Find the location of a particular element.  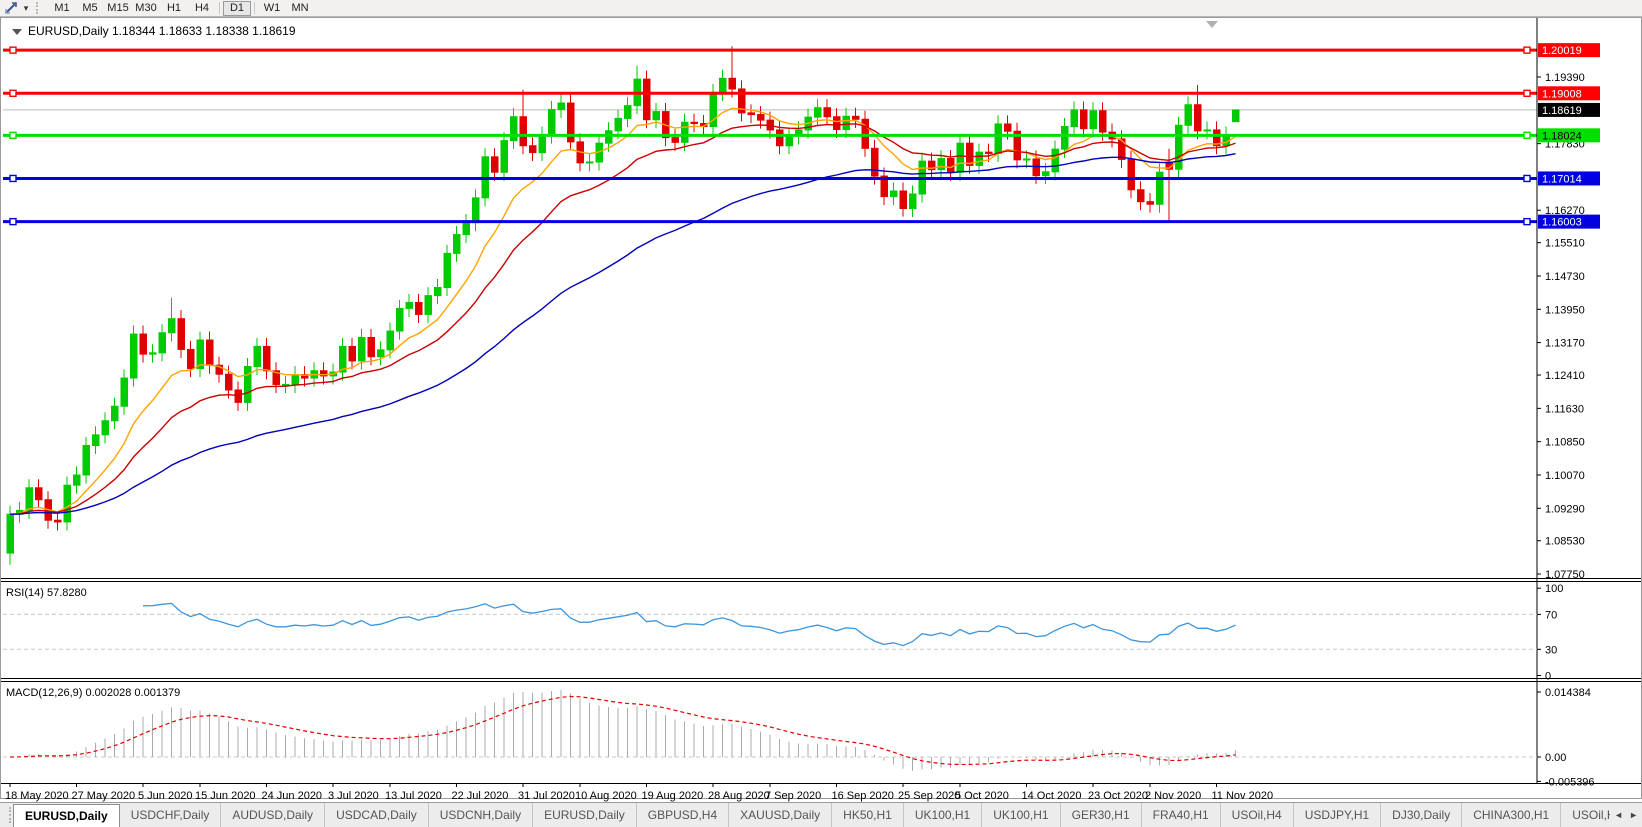

symbol-tab-CHINA300-H1: CHINA300,H1 is located at coordinates (1512, 815).